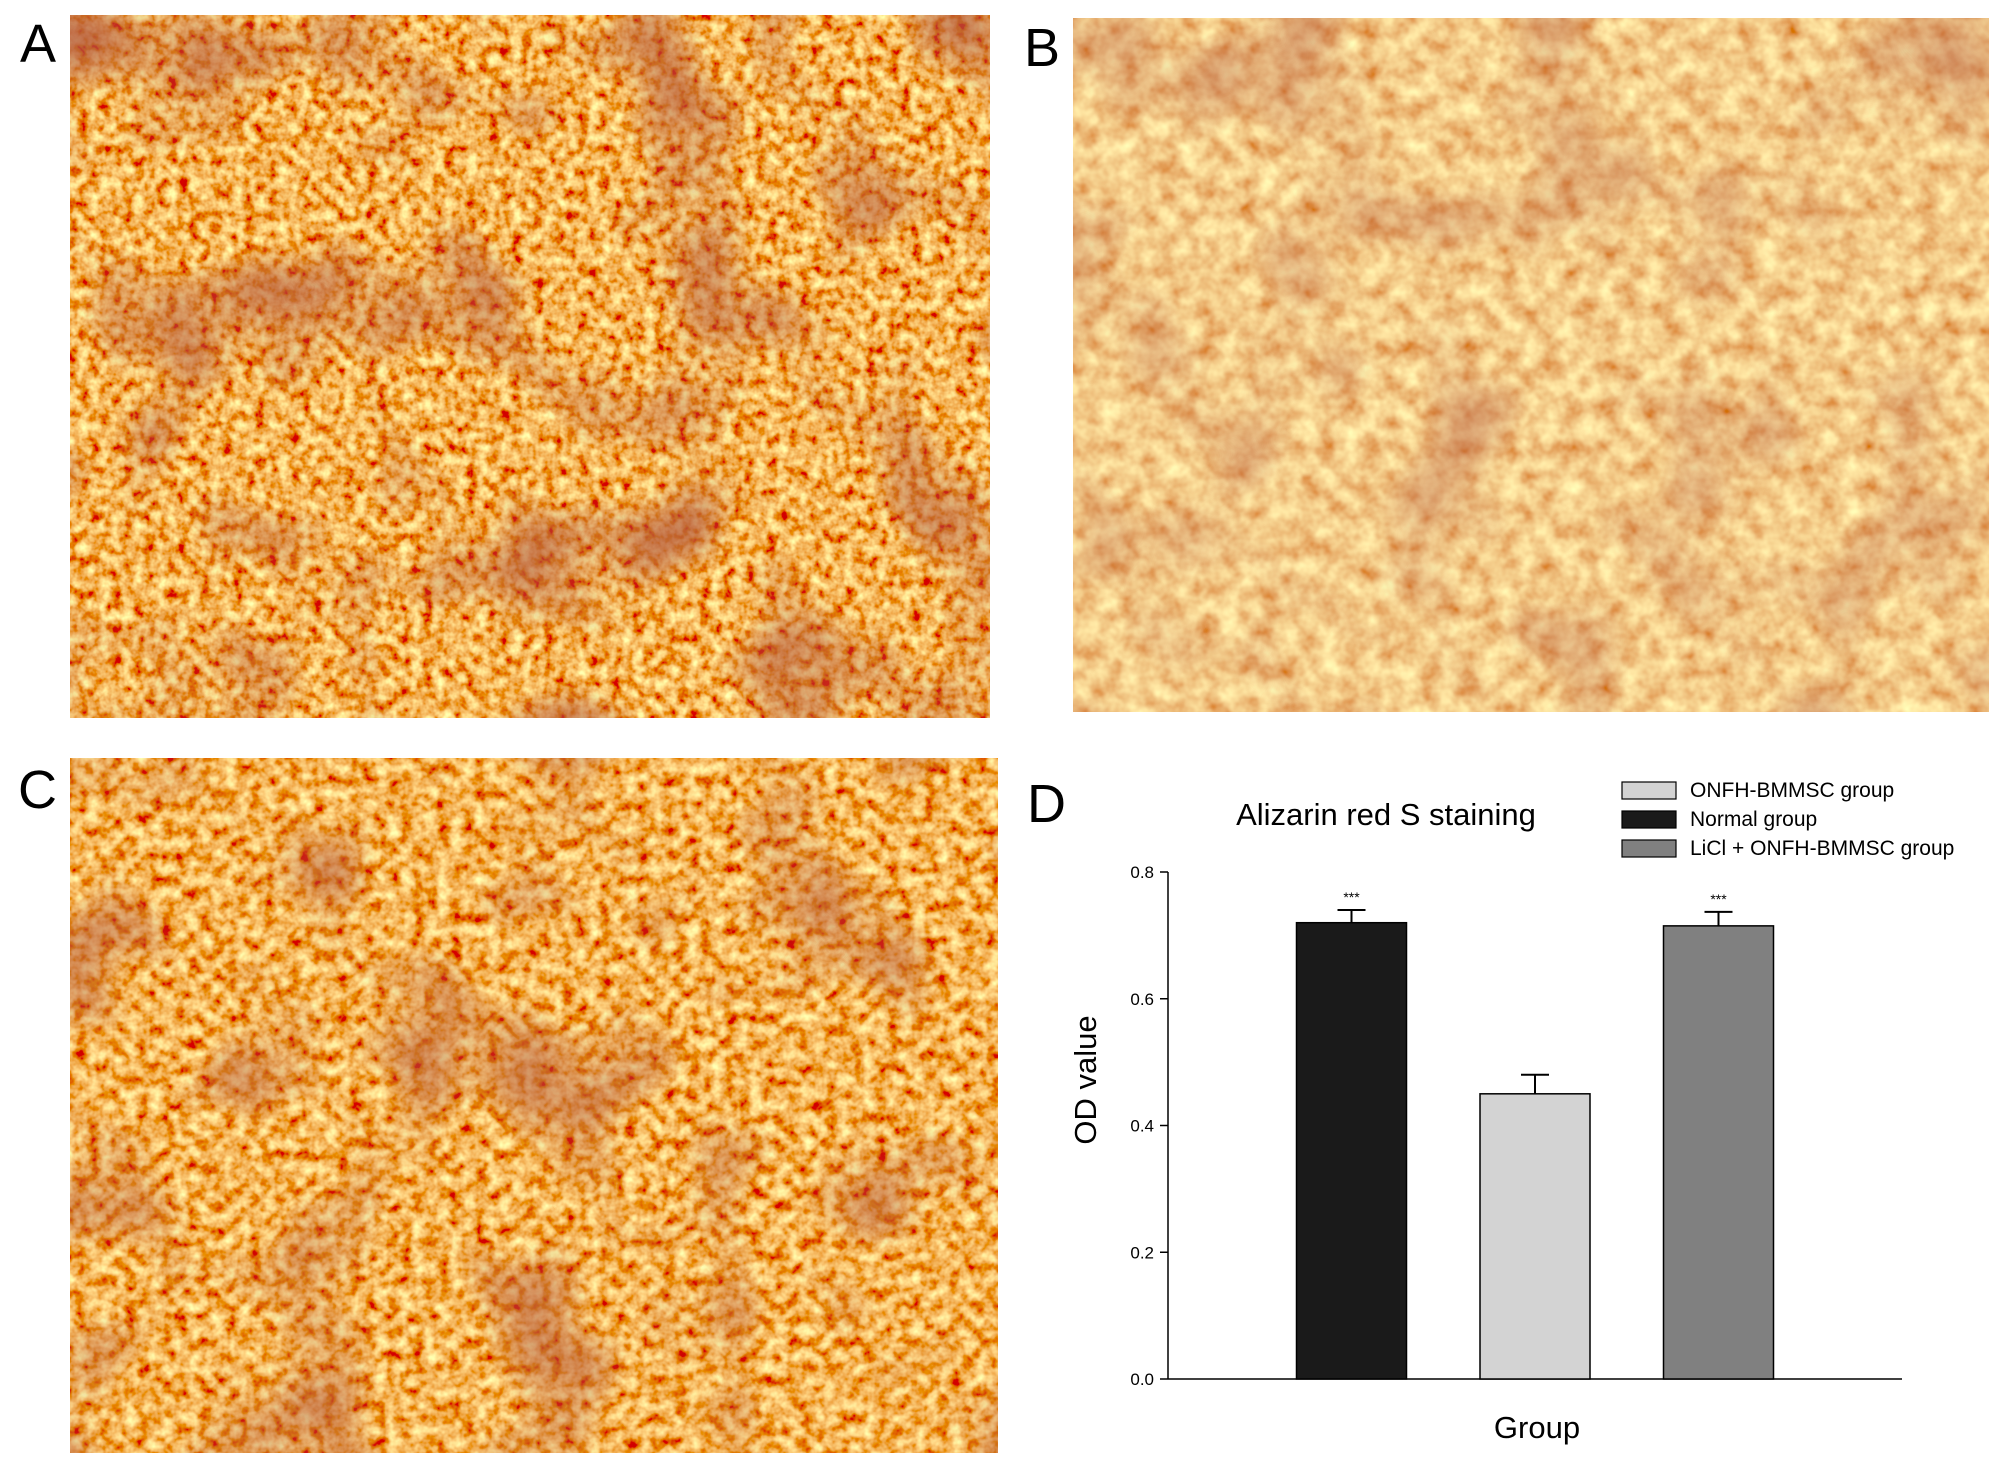  Describe the element at coordinates (38, 44) in the screenshot. I see `panel-label: A` at that location.